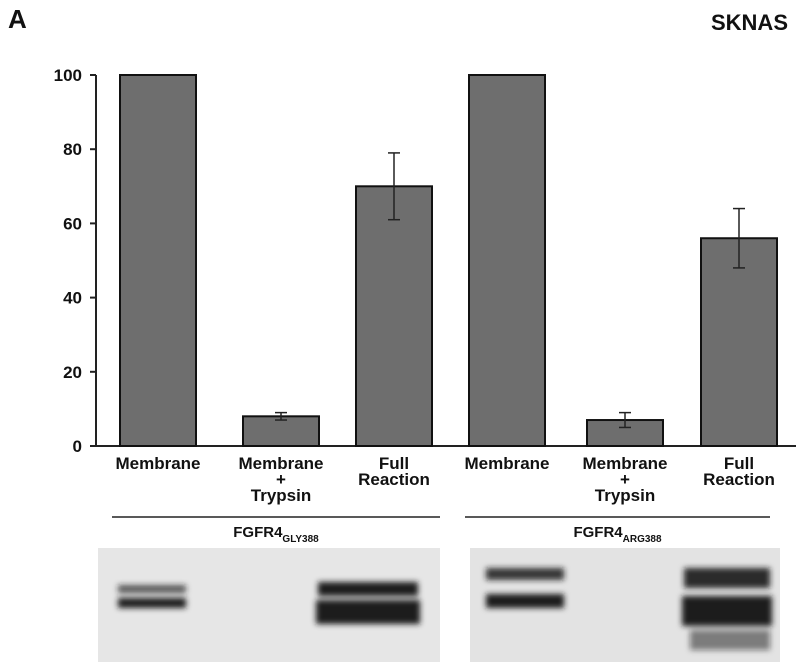  I want to click on y-tick-label: 0, so click(77, 446).